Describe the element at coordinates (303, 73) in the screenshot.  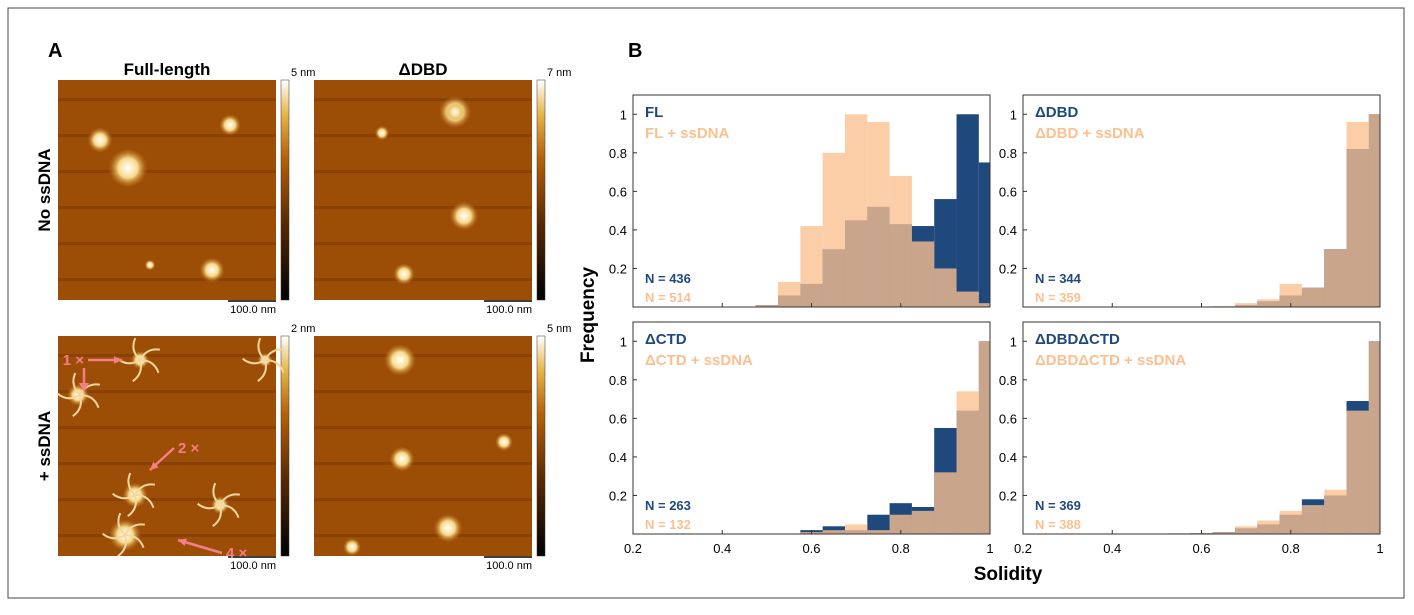
I see `colorbar-label: 5 nm` at that location.